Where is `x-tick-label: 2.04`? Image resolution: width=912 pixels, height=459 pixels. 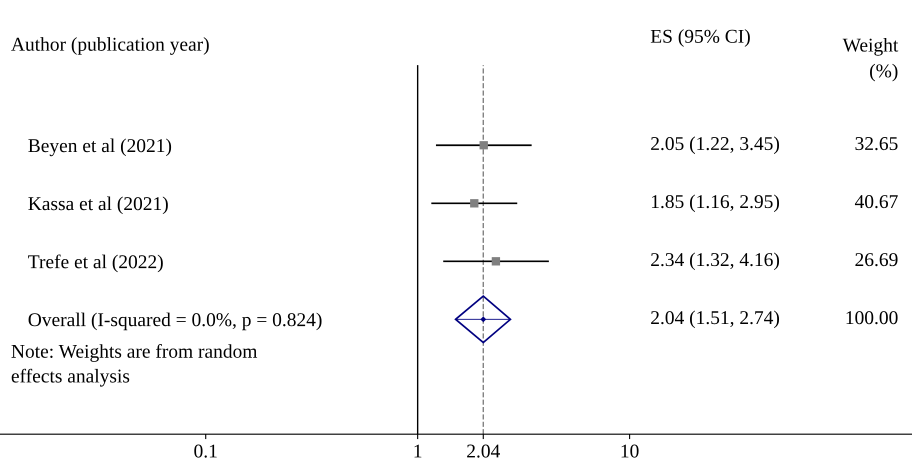
x-tick-label: 2.04 is located at coordinates (483, 451).